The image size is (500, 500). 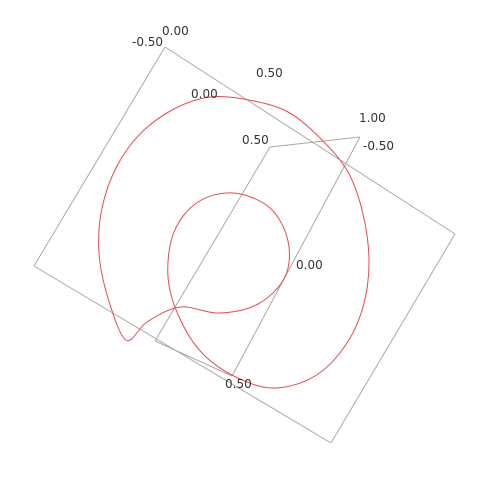 I want to click on box-edge-top-left, so click(x=99, y=156).